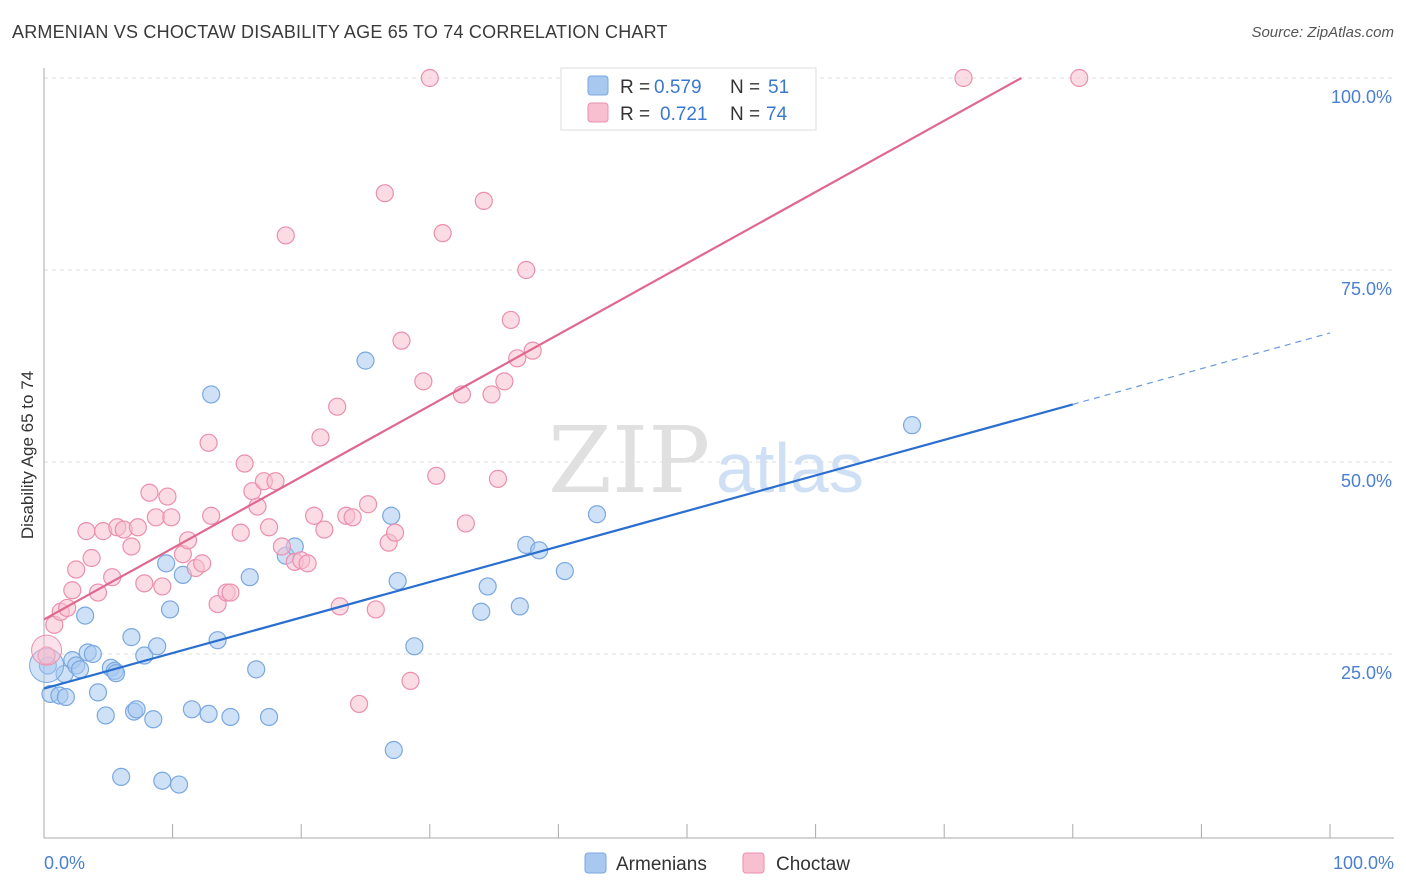  Describe the element at coordinates (598, 112) in the screenshot. I see `choctaw-legend-swatch` at that location.